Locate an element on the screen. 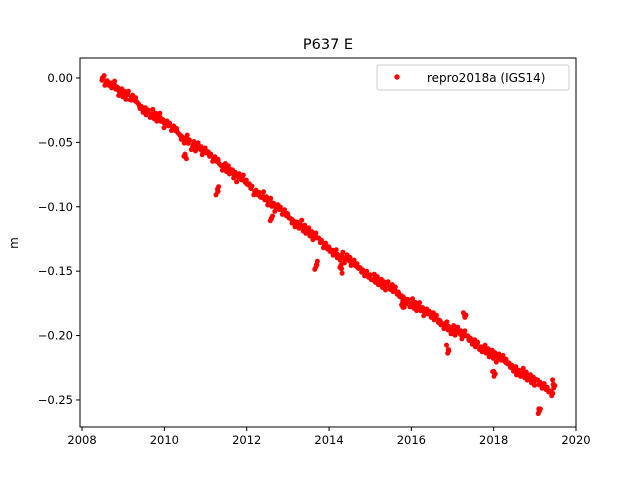  chart-title: P637 E is located at coordinates (328, 45).